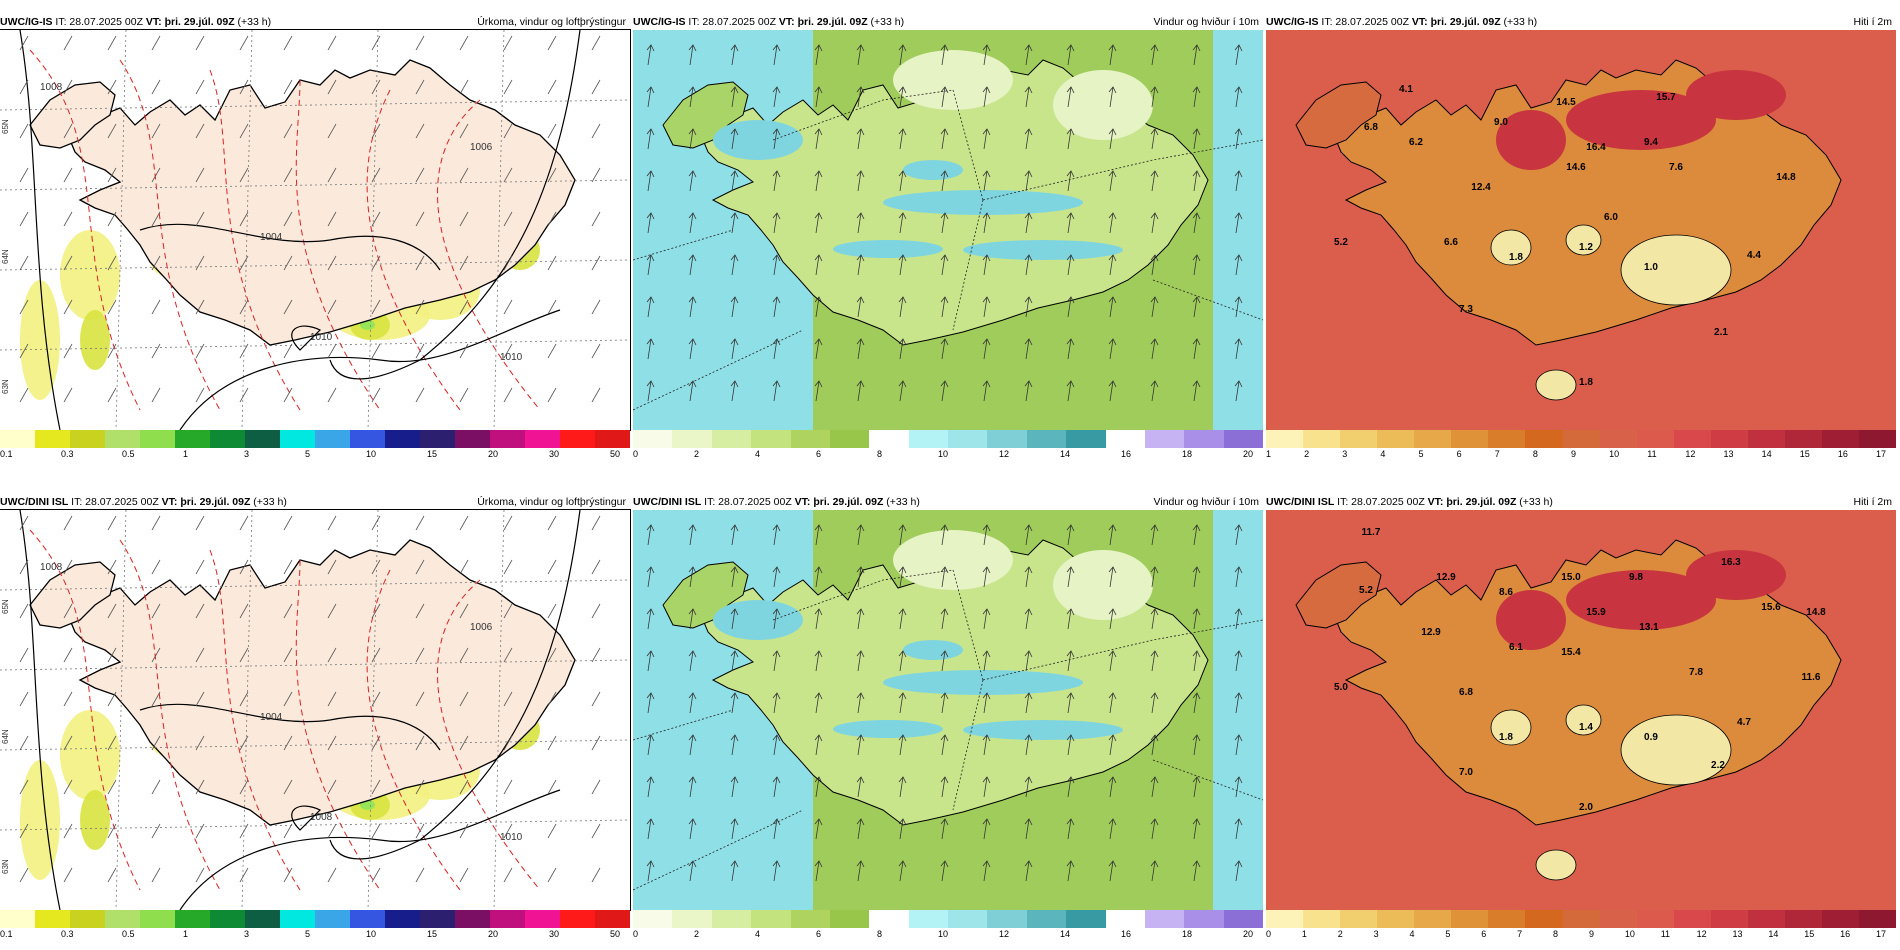 The width and height of the screenshot is (1900, 950). Describe the element at coordinates (903, 502) in the screenshot. I see `lead-time: (+33 h)` at that location.